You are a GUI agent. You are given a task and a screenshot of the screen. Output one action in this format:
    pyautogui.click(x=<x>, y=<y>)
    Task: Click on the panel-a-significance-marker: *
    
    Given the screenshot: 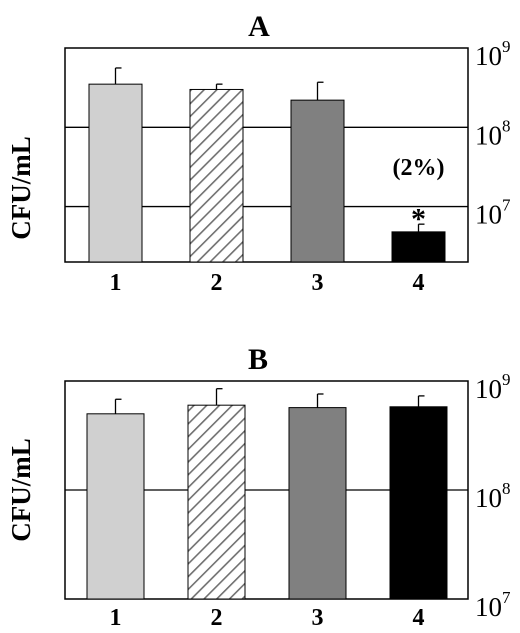 What is the action you would take?
    pyautogui.click(x=418, y=218)
    